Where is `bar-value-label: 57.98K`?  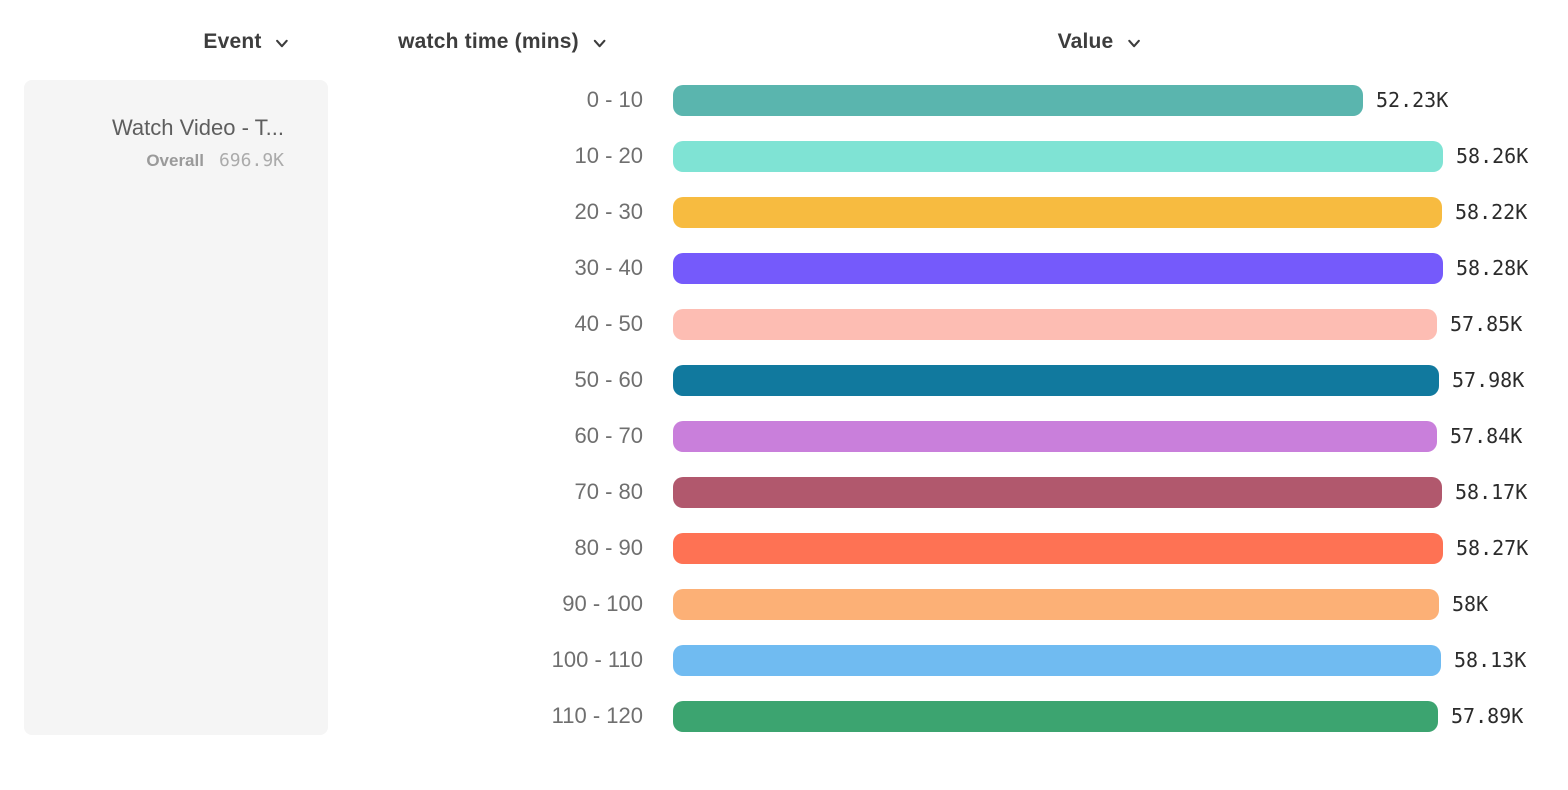 bar-value-label: 57.98K is located at coordinates (1488, 380).